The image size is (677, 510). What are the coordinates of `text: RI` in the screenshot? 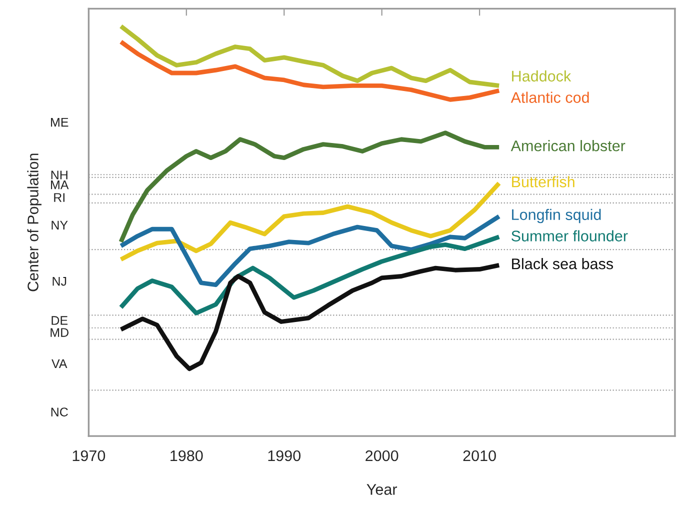 It's located at (59, 197).